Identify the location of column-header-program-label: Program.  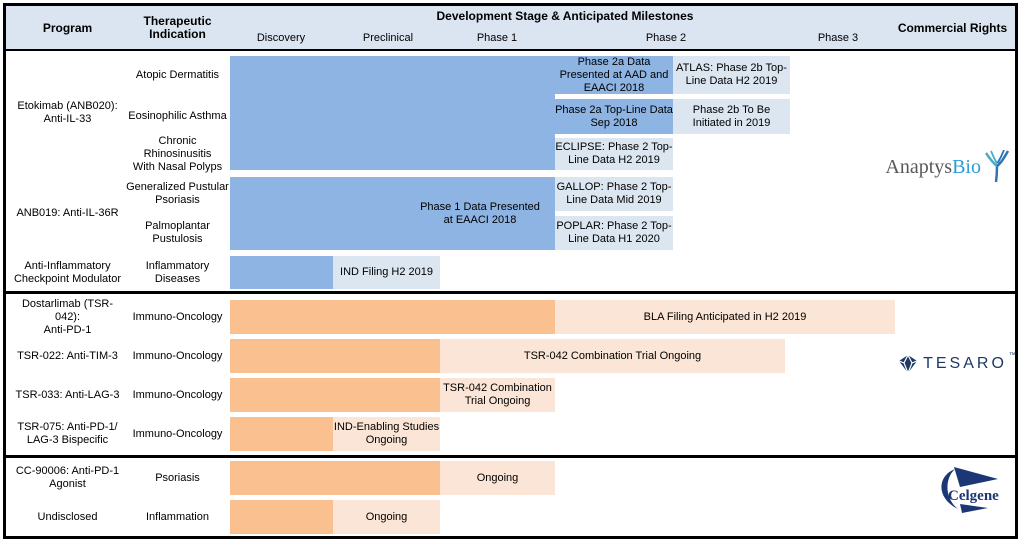
(67, 27).